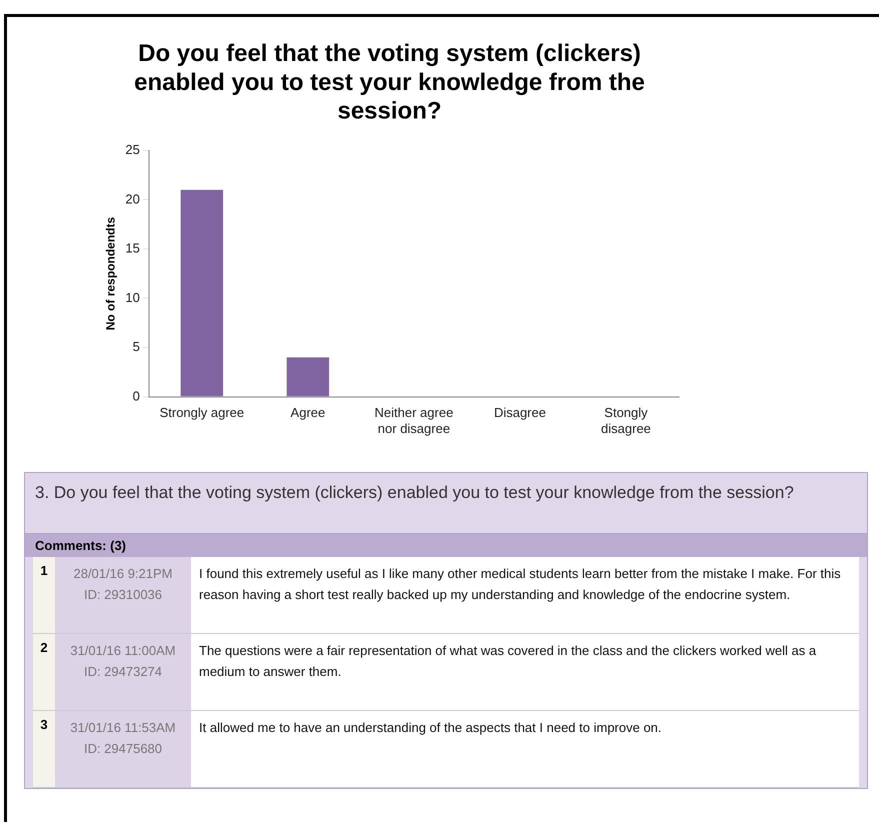 This screenshot has width=879, height=823. Describe the element at coordinates (132, 198) in the screenshot. I see `y-tick-label: 20` at that location.